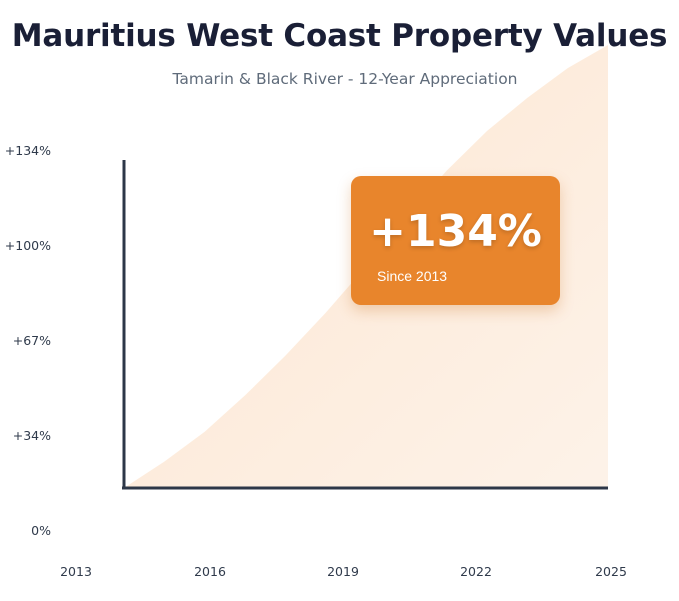 The width and height of the screenshot is (679, 601). I want to click on y-tick-label: +134%, so click(27, 150).